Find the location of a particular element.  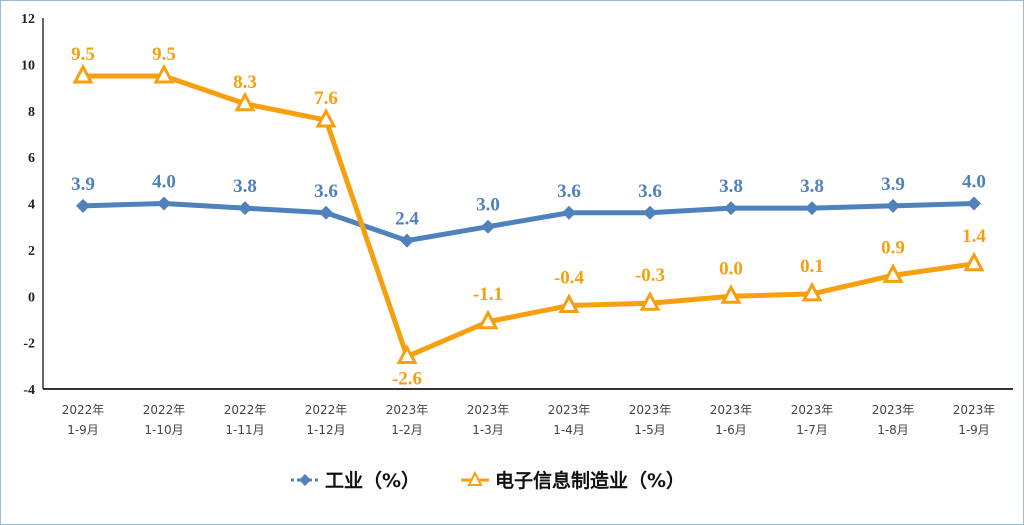

x-tick-label: 1-3月 is located at coordinates (488, 430).